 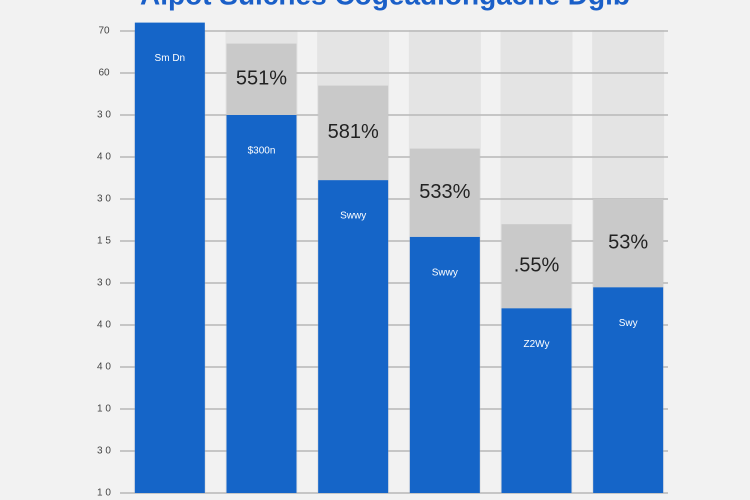 I want to click on segment-label: 53%, so click(x=628, y=242).